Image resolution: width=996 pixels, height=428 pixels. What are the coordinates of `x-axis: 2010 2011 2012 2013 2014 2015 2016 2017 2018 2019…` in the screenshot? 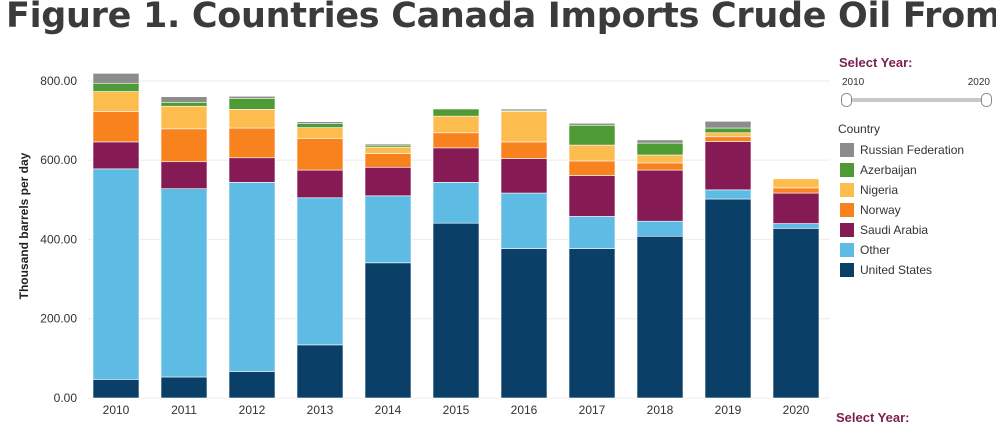 It's located at (456, 410).